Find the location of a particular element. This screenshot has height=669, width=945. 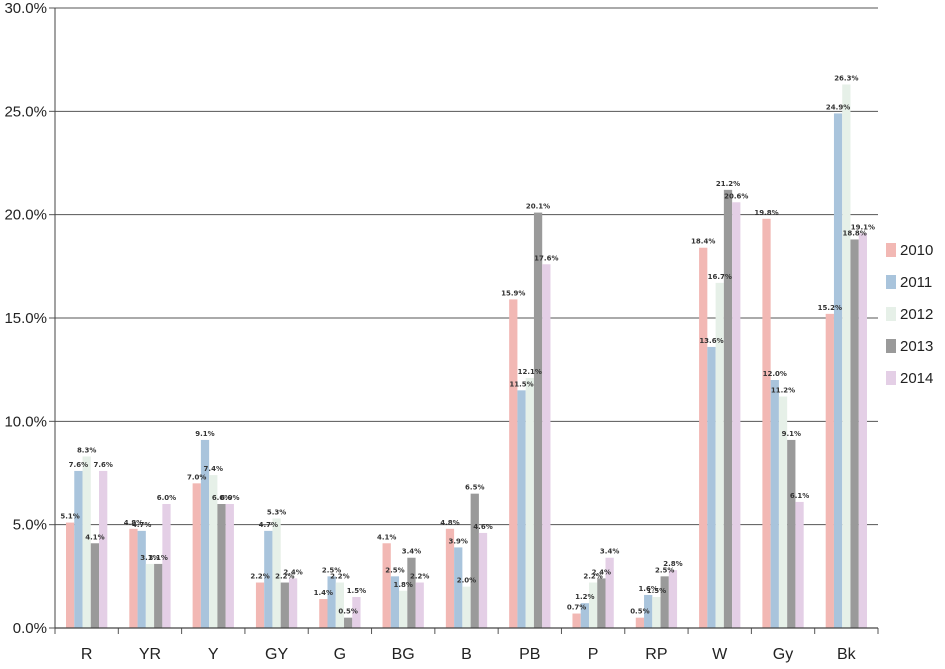

legend: 2010 2011 2012 2013 2014 is located at coordinates (909, 314).